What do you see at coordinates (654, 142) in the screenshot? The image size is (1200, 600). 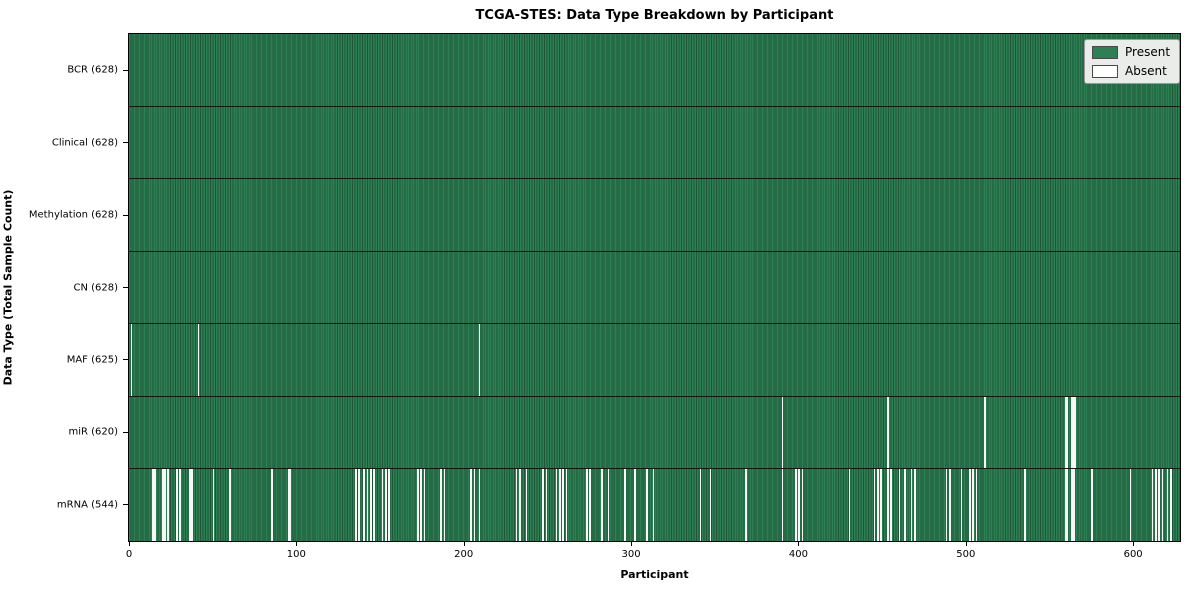 I see `heatmap-row-clinical` at bounding box center [654, 142].